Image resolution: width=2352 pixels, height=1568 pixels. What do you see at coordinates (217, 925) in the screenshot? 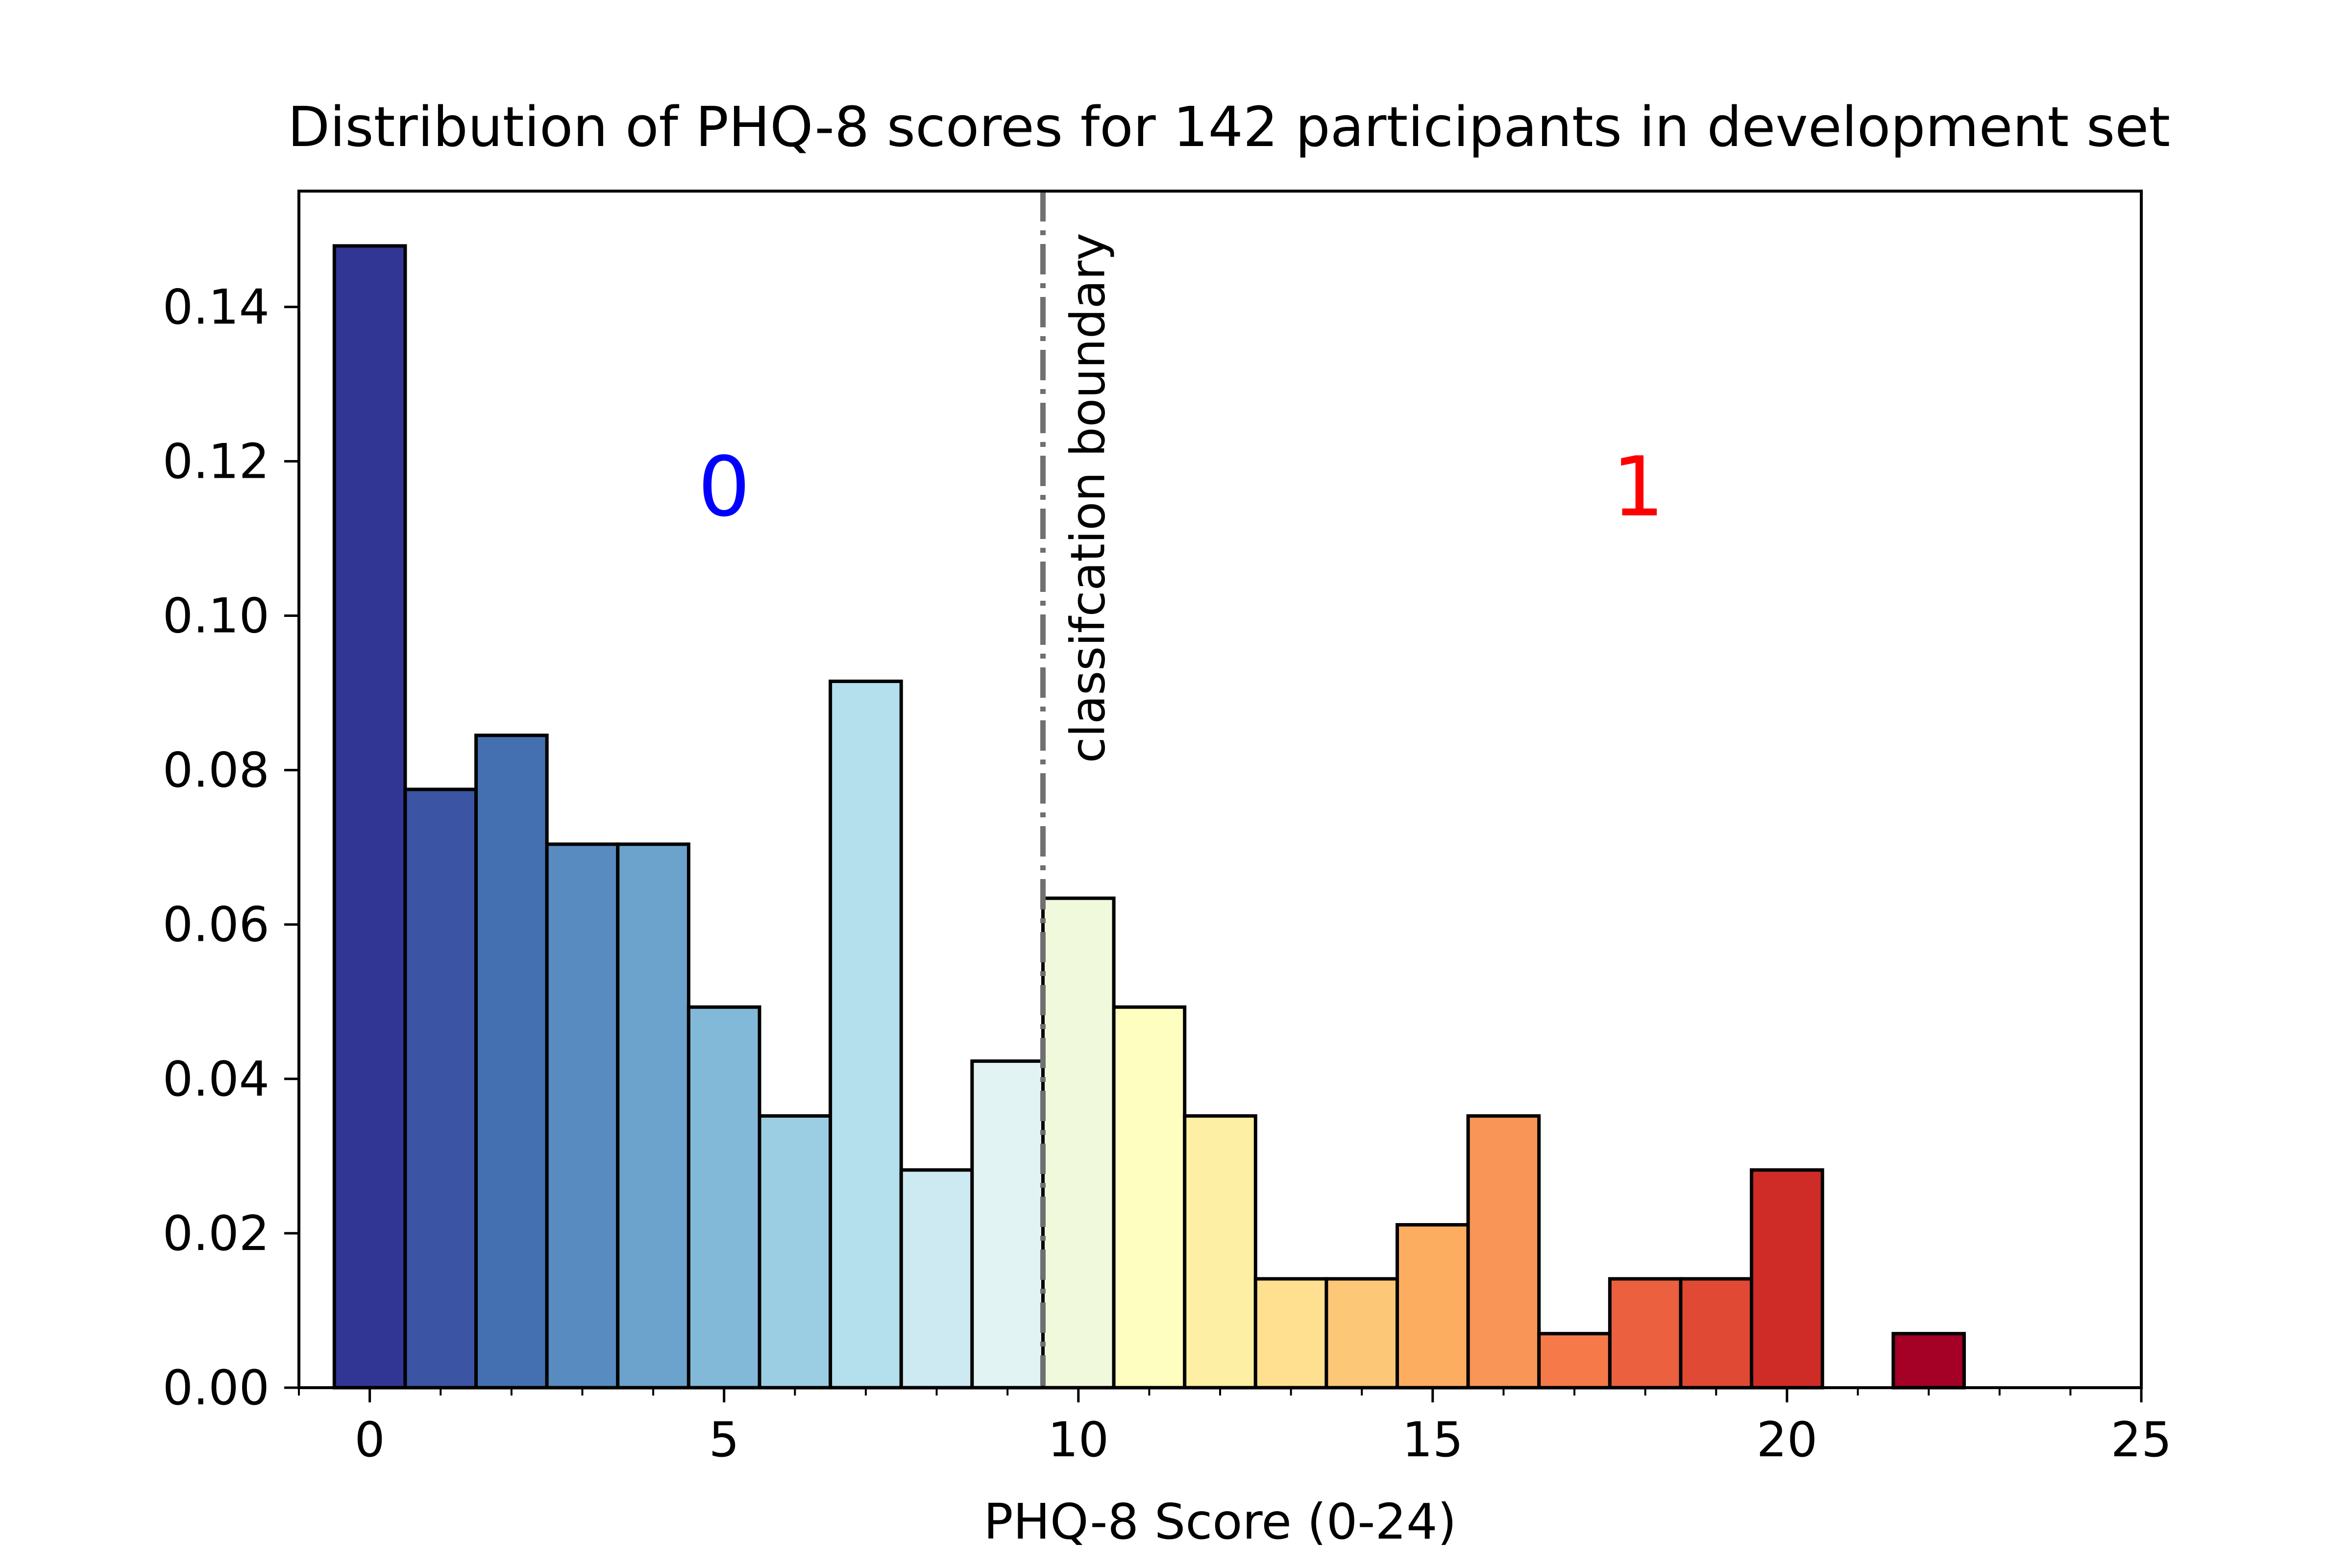
I see `y-tick-label: 0.06` at bounding box center [217, 925].